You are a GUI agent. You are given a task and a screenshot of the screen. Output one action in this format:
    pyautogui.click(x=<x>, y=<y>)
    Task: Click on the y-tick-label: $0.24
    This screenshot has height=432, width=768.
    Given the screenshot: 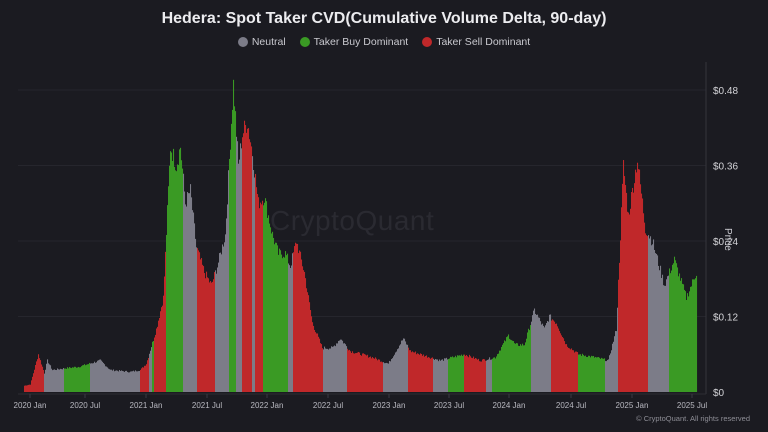 What is the action you would take?
    pyautogui.click(x=725, y=242)
    